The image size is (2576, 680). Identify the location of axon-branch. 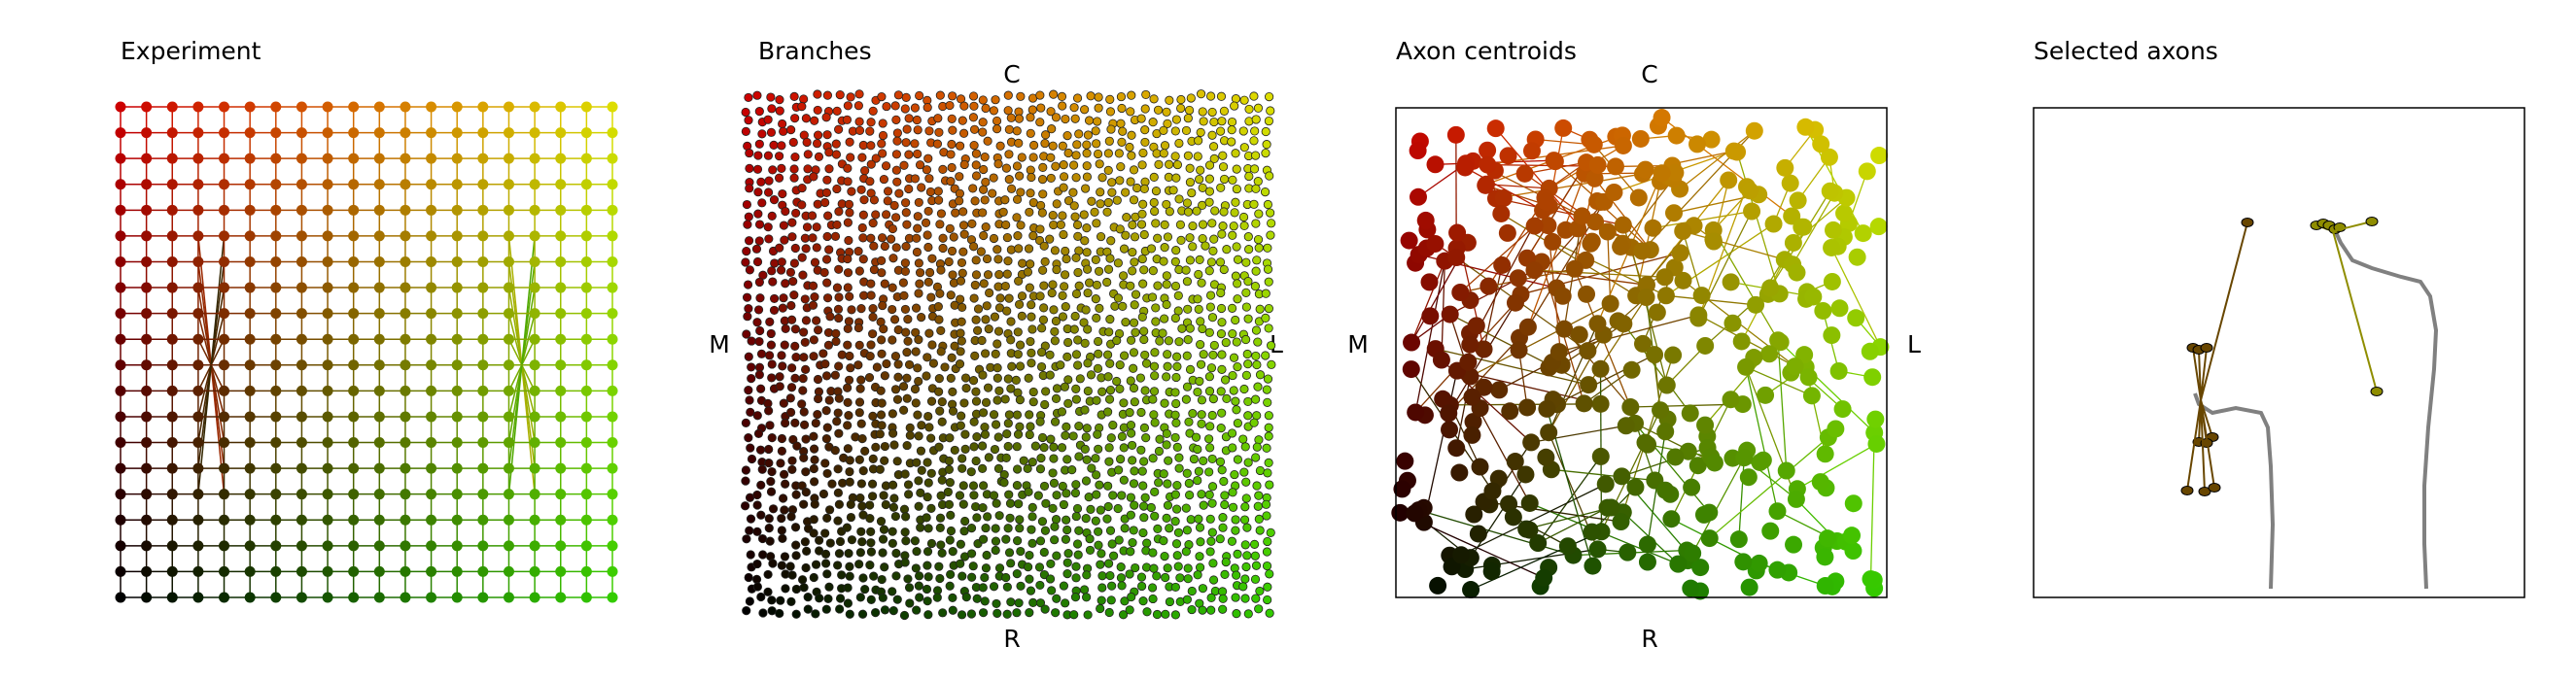
(2207, 418).